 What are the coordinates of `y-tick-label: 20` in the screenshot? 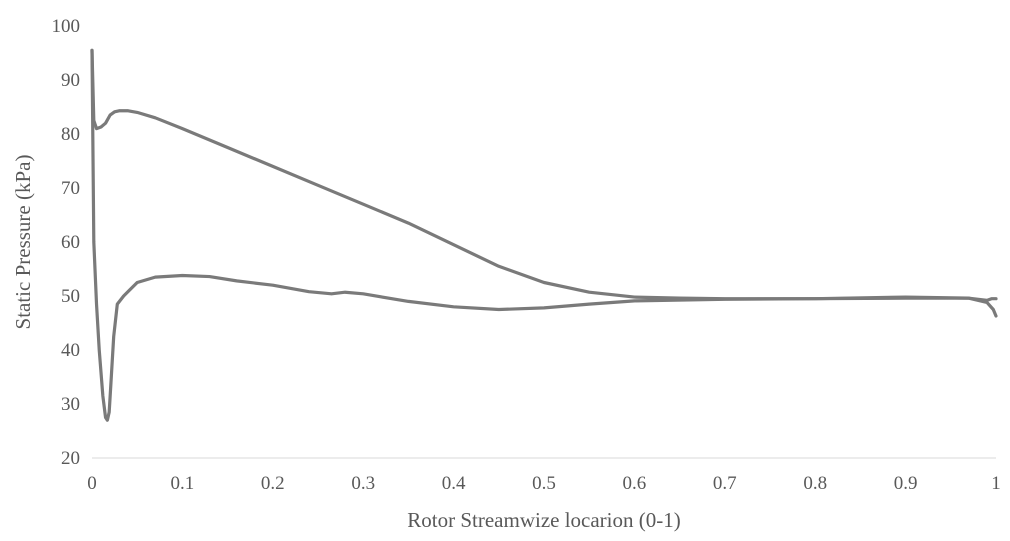 It's located at (70, 458).